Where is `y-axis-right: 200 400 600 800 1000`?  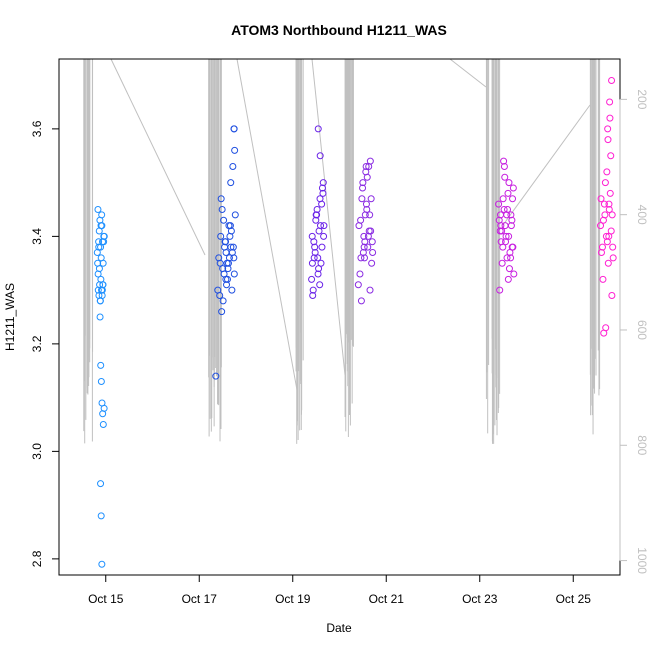
y-axis-right: 200 400 600 800 1000 is located at coordinates (634, 331).